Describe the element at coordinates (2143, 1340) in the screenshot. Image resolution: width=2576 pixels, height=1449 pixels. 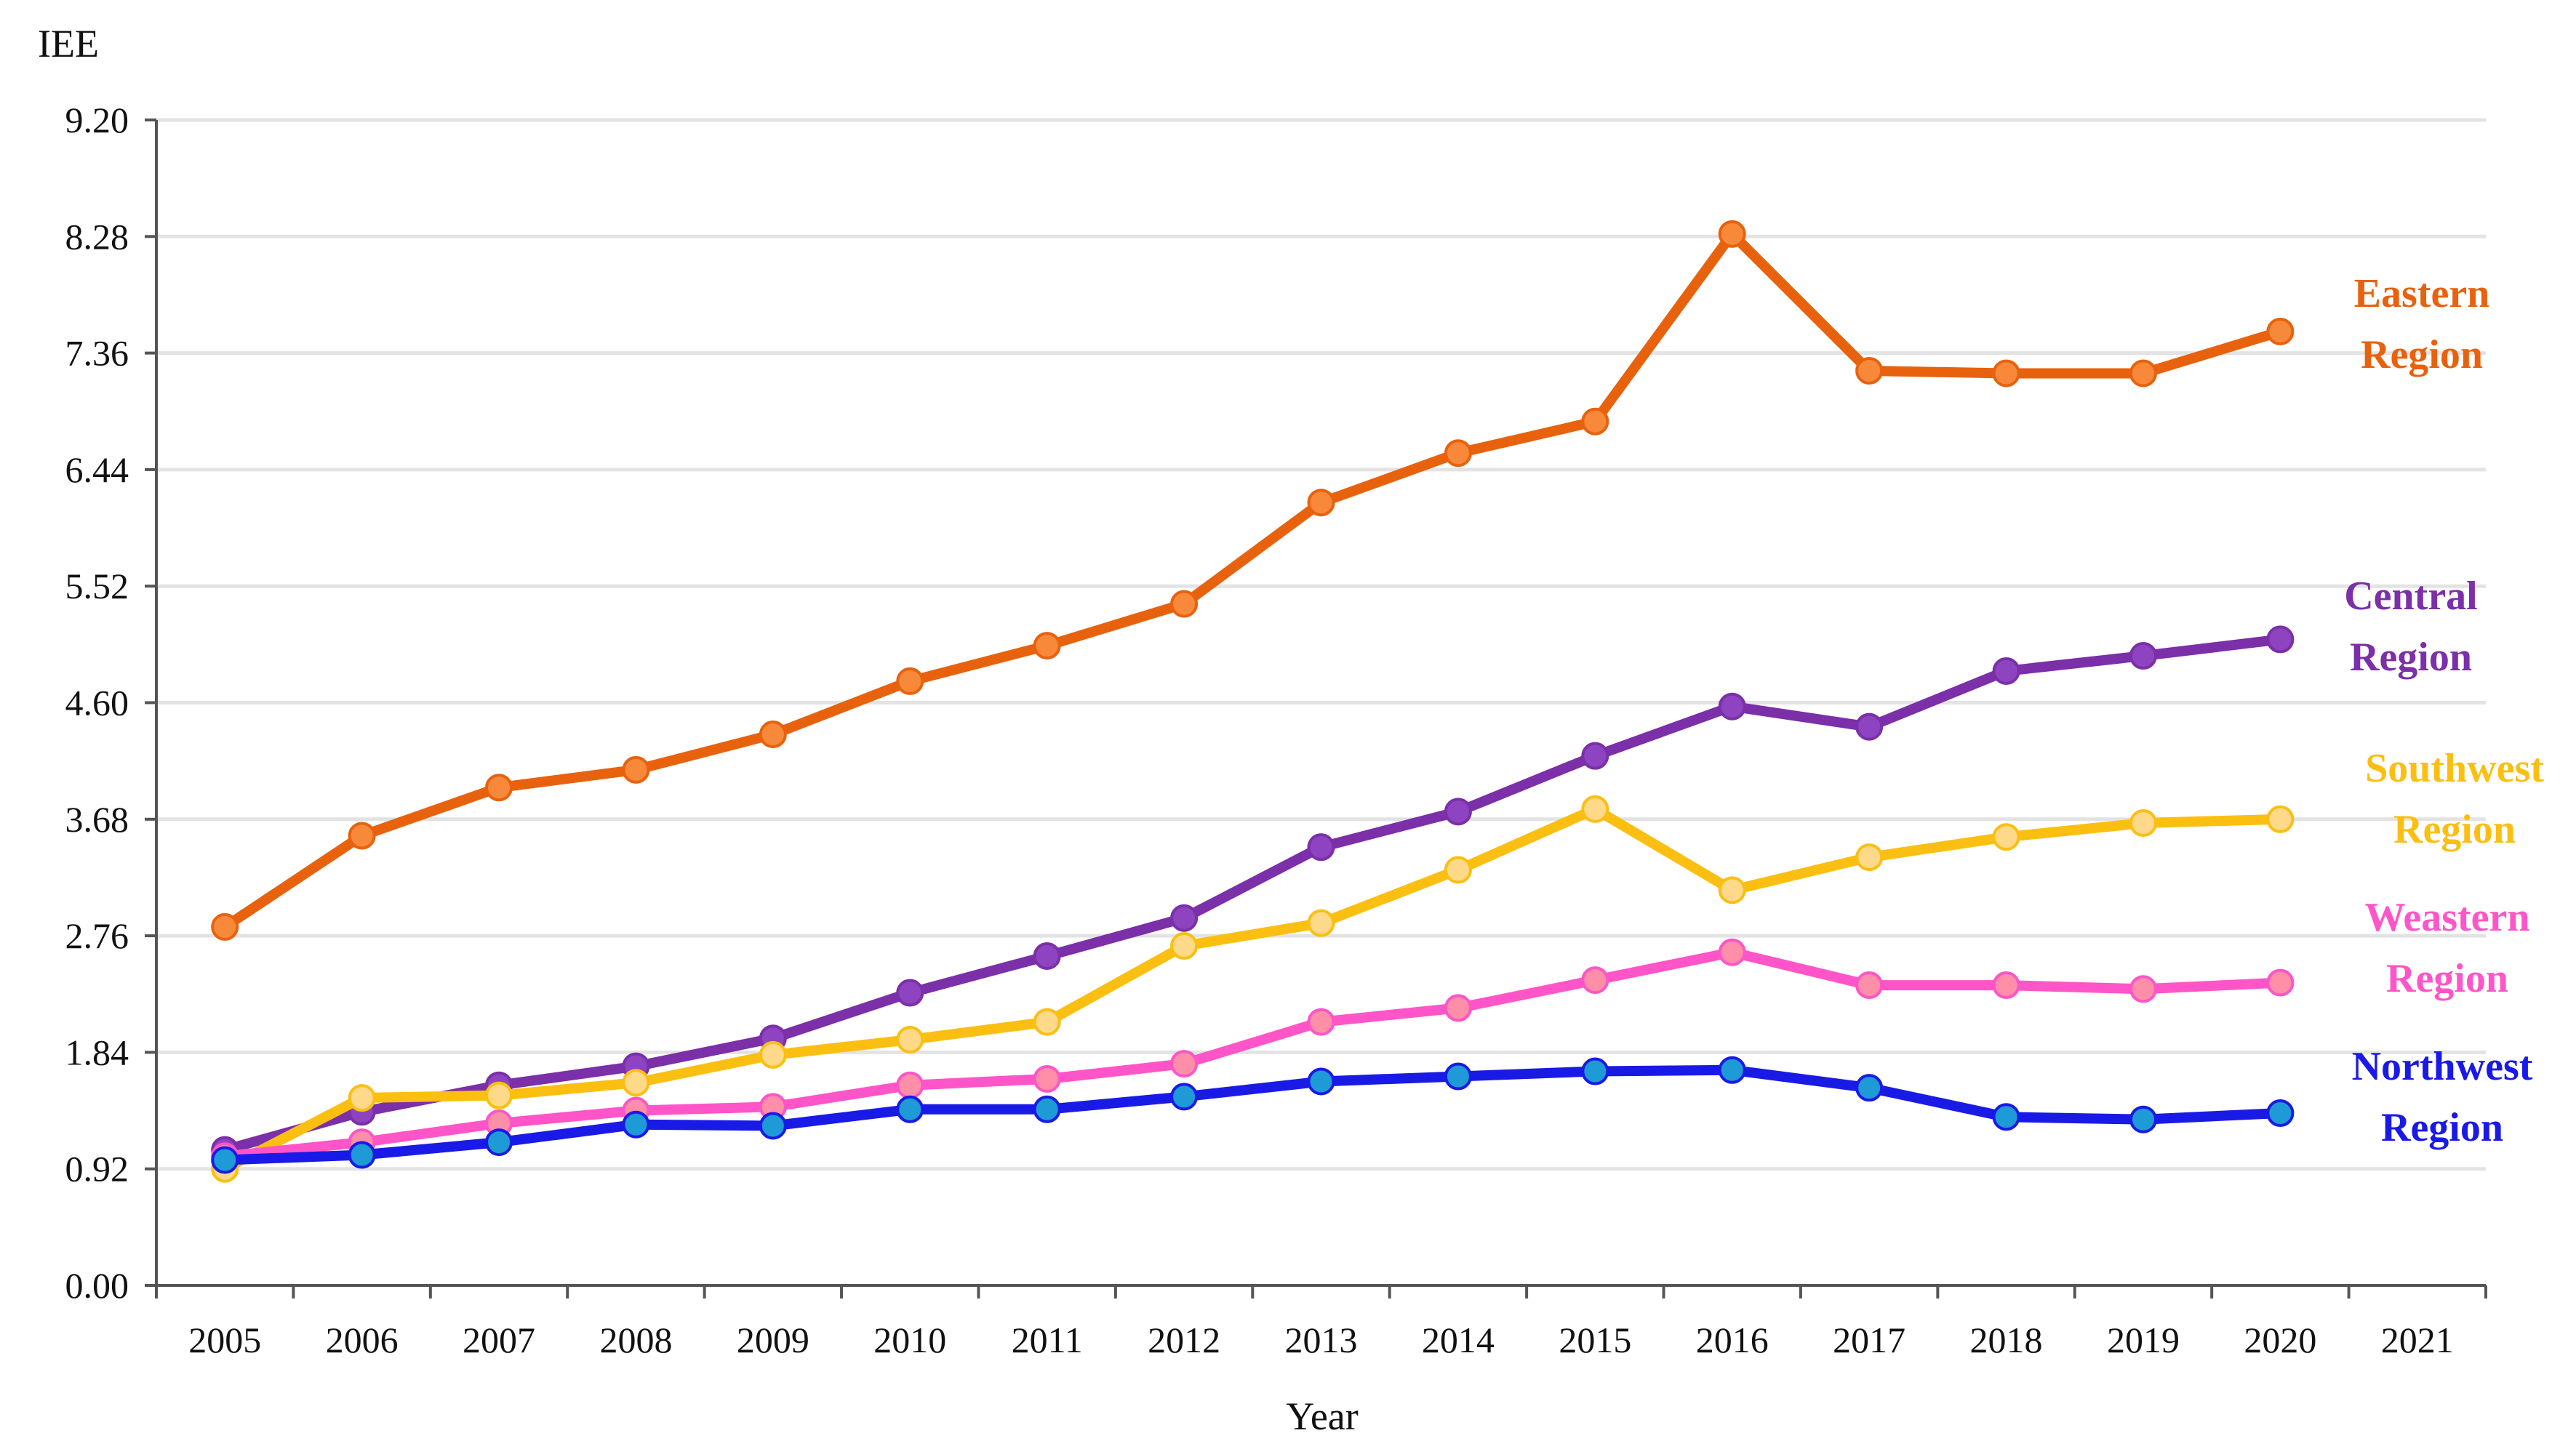
I see `x-tick-label: 2019` at that location.